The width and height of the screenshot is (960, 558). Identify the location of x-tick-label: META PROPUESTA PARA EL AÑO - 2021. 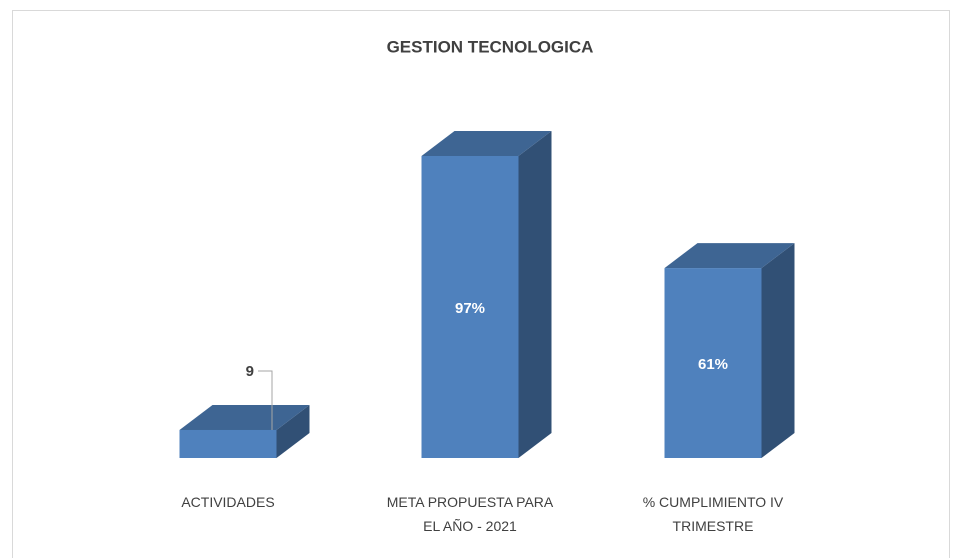
(470, 514).